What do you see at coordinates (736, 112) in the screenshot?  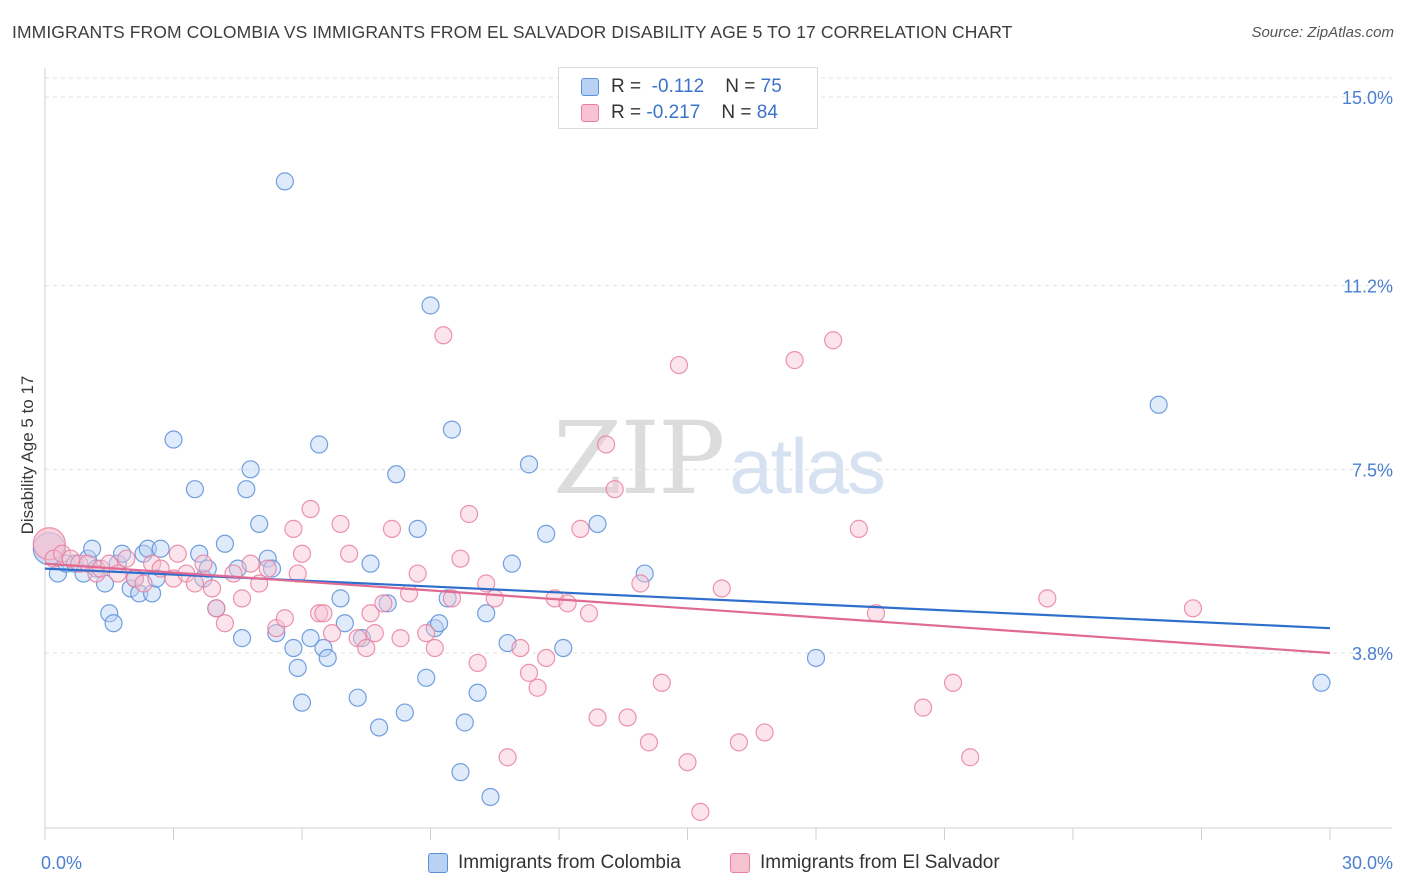 I see `n-label: N =` at bounding box center [736, 112].